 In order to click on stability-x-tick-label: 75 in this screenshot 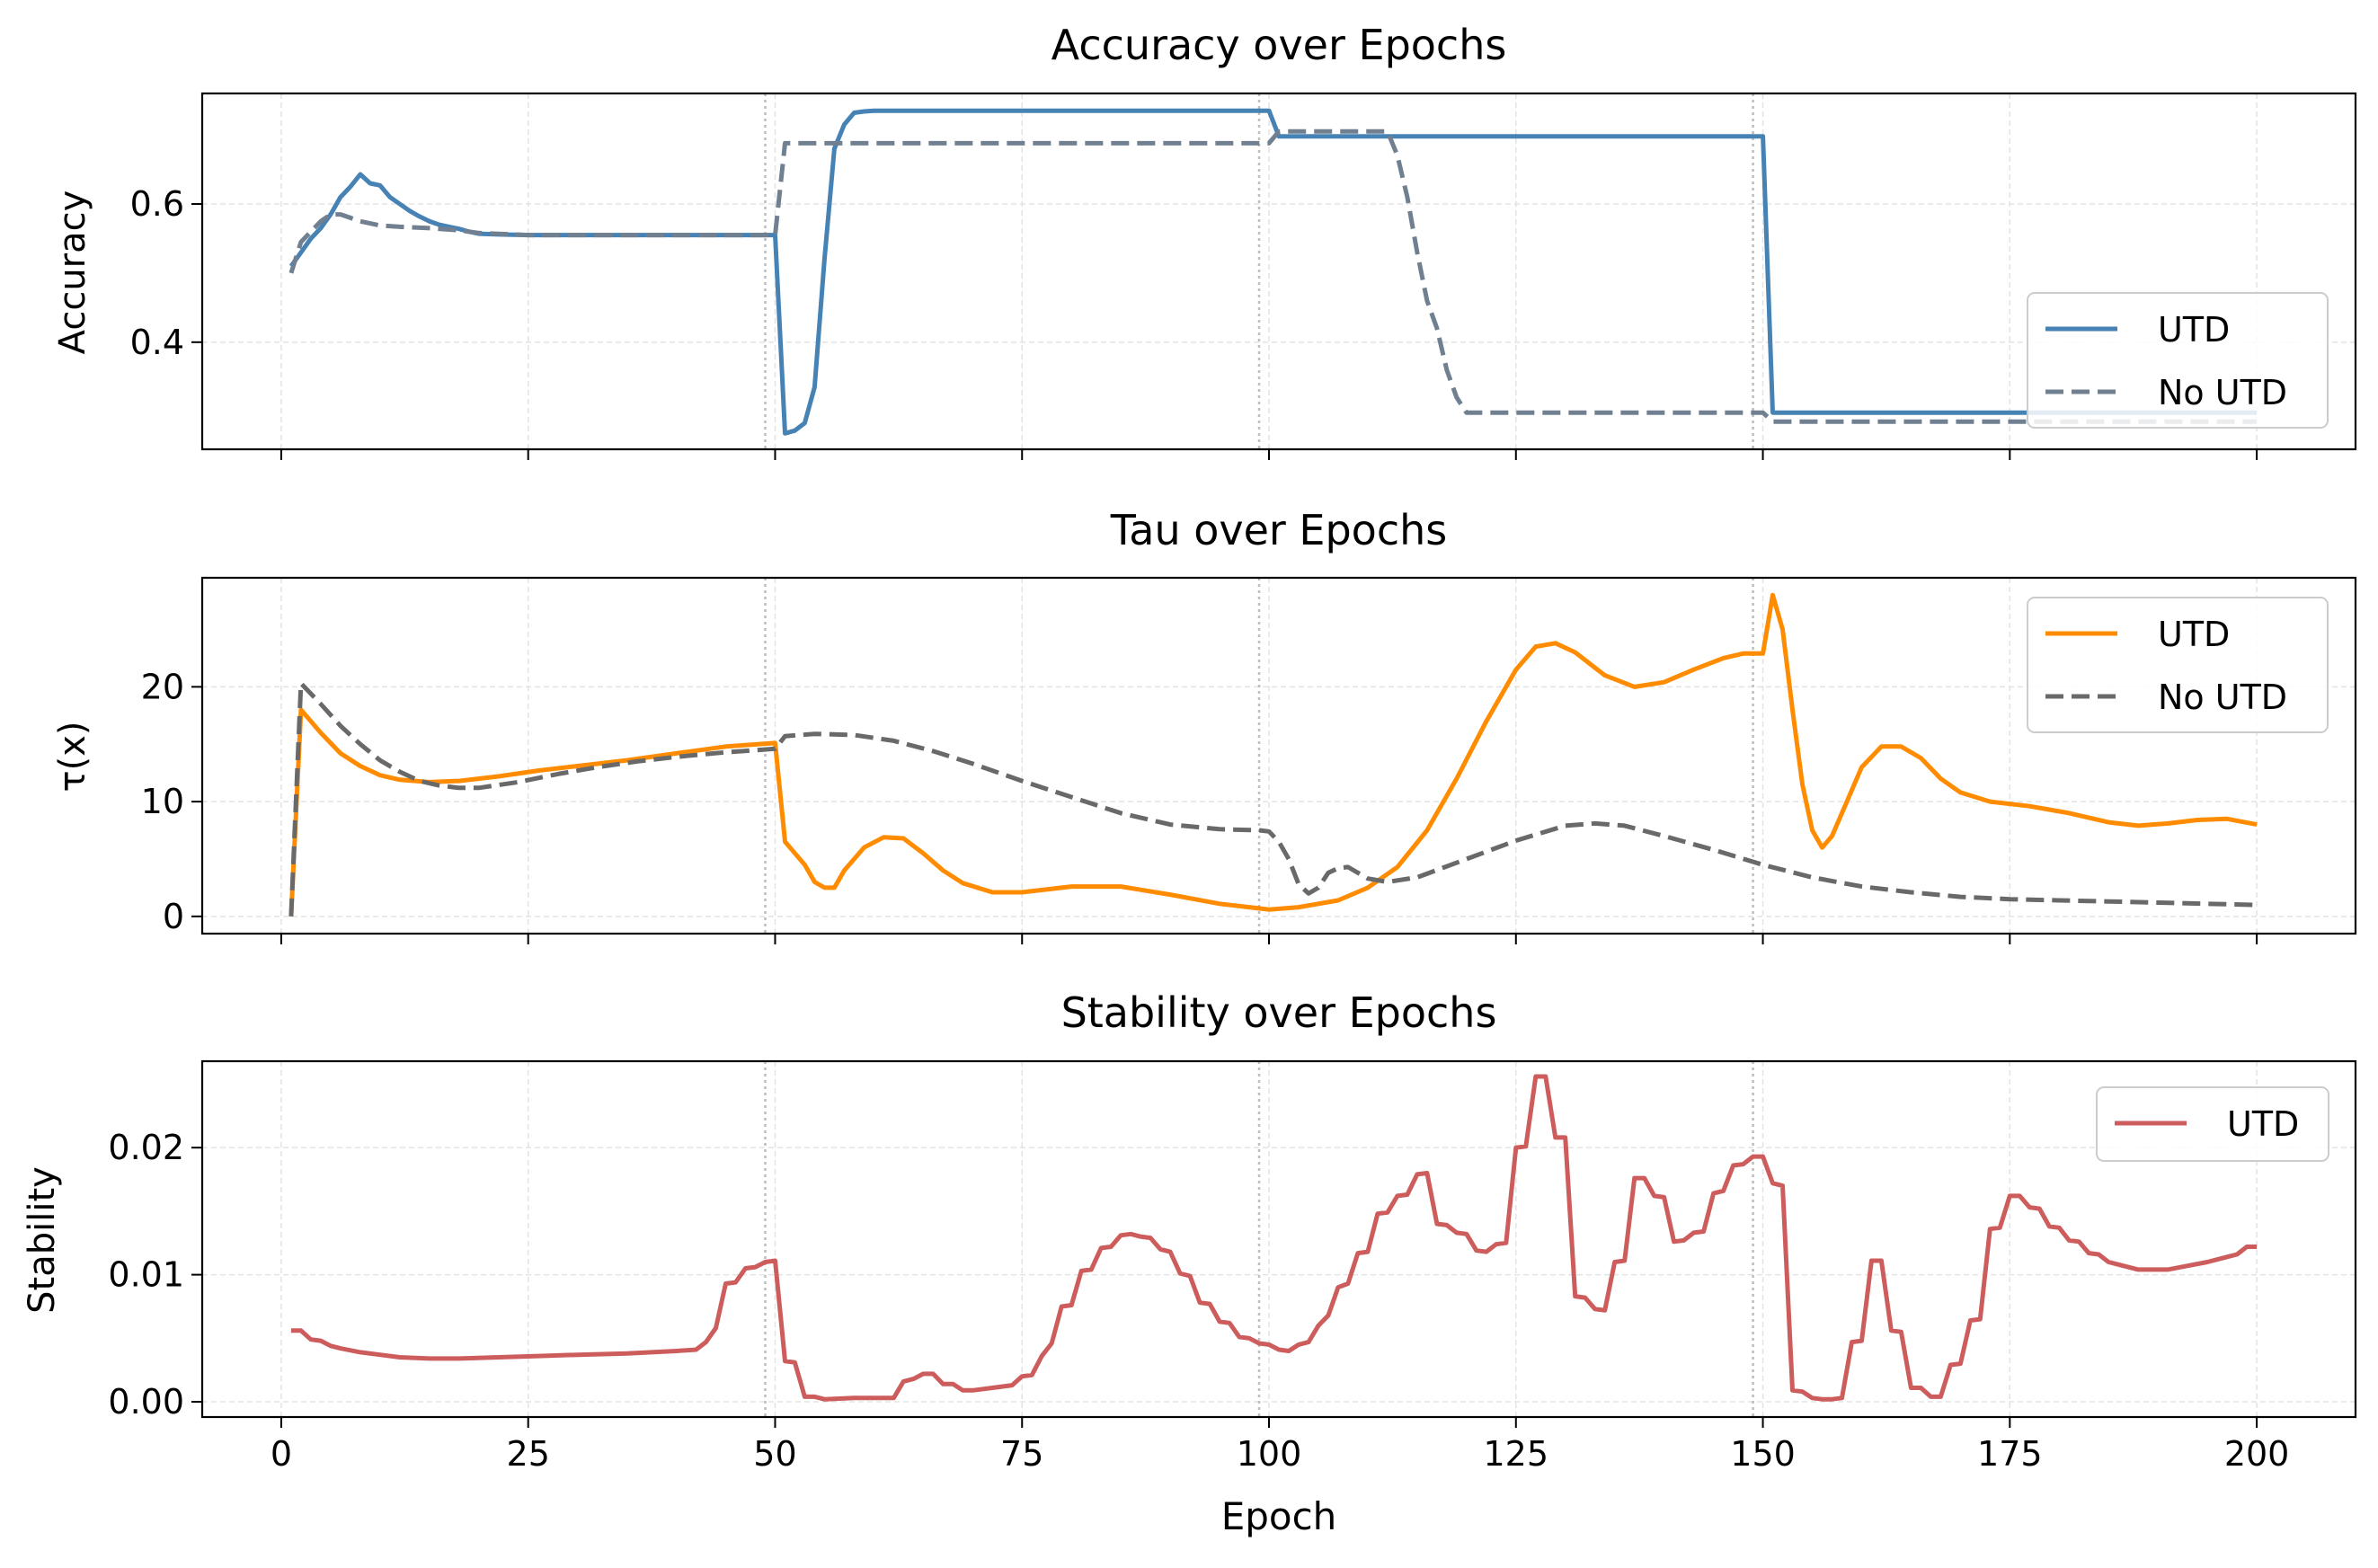, I will do `click(1022, 1454)`.